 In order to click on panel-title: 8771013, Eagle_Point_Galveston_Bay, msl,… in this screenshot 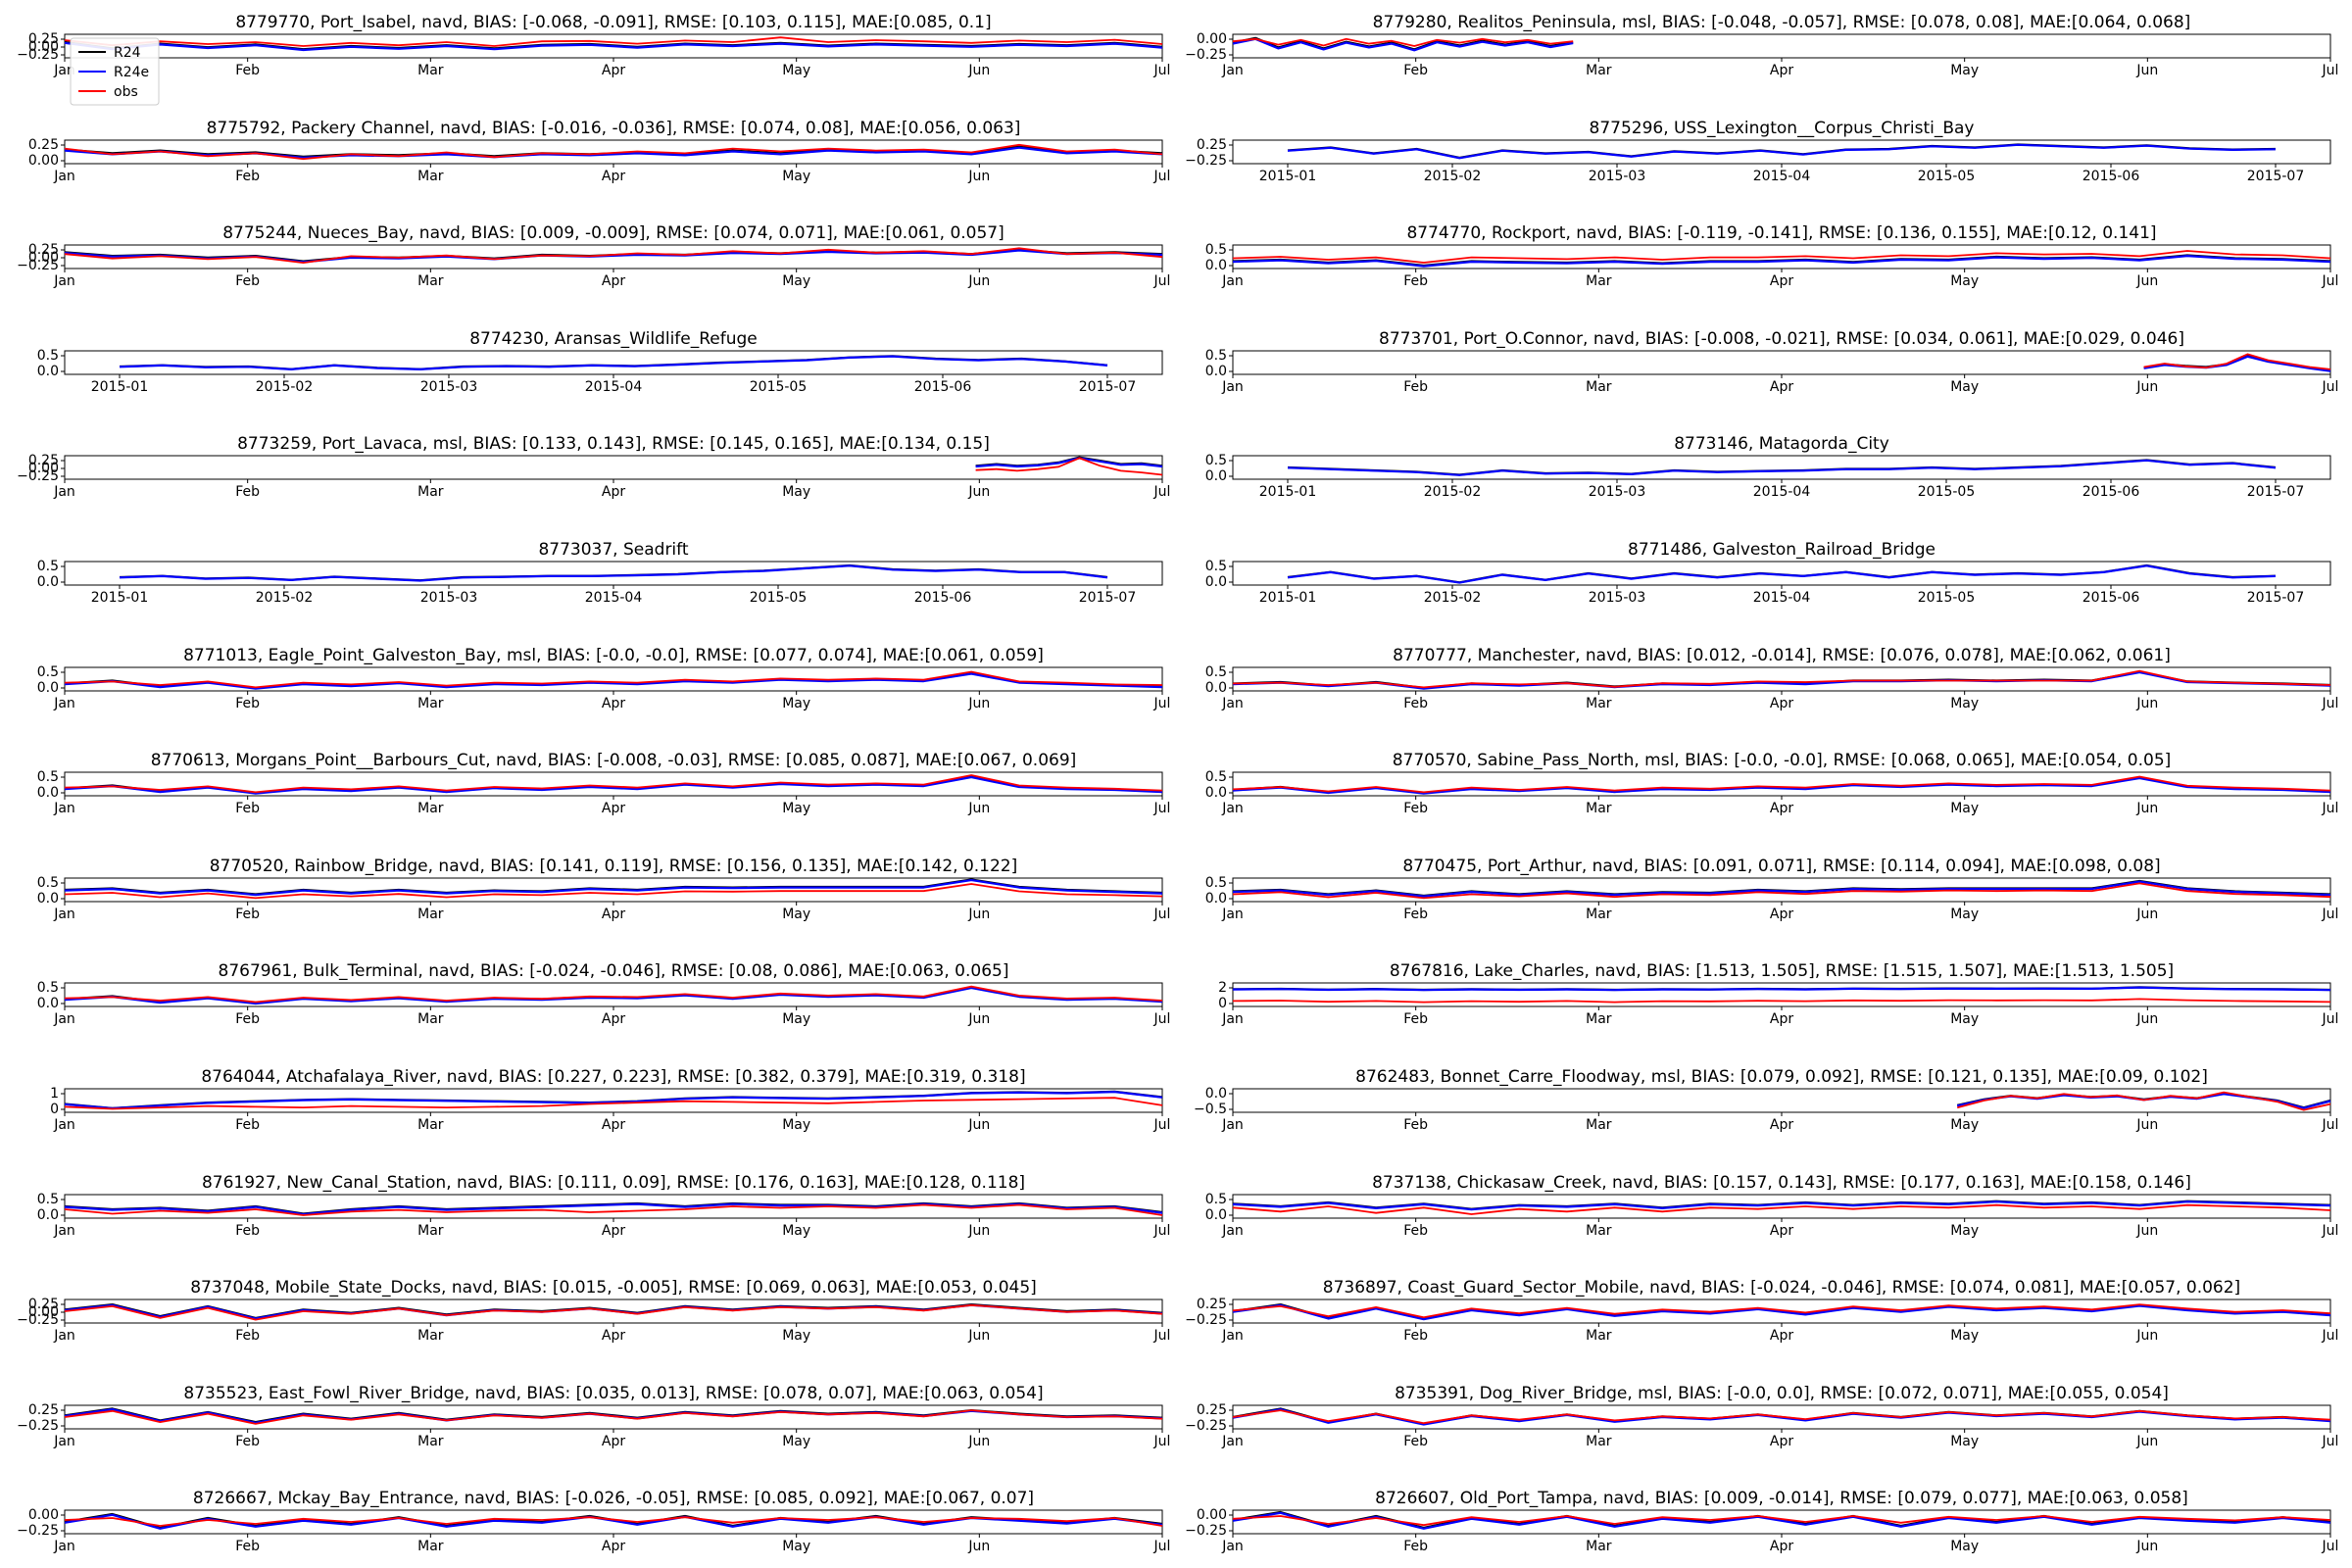, I will do `click(613, 655)`.